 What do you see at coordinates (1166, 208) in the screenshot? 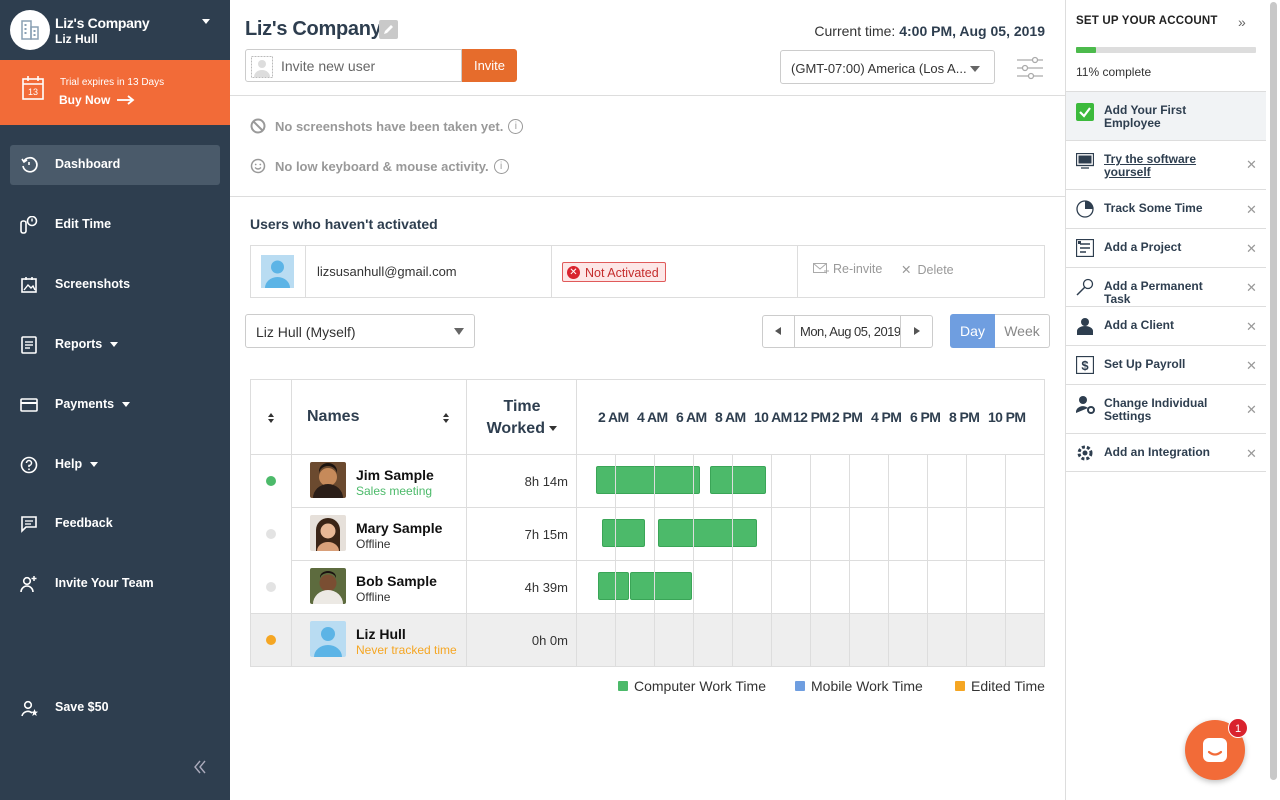
I see `setup-step-track-time: Track Some Time ✕` at bounding box center [1166, 208].